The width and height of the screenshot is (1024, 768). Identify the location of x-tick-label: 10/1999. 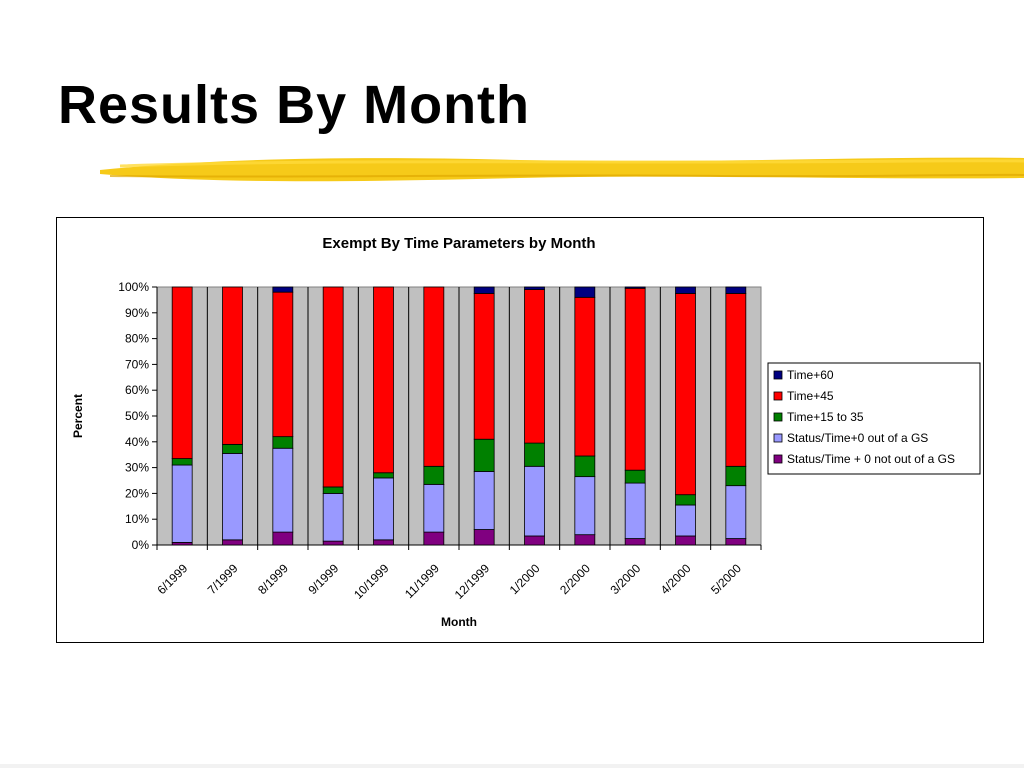
(371, 581).